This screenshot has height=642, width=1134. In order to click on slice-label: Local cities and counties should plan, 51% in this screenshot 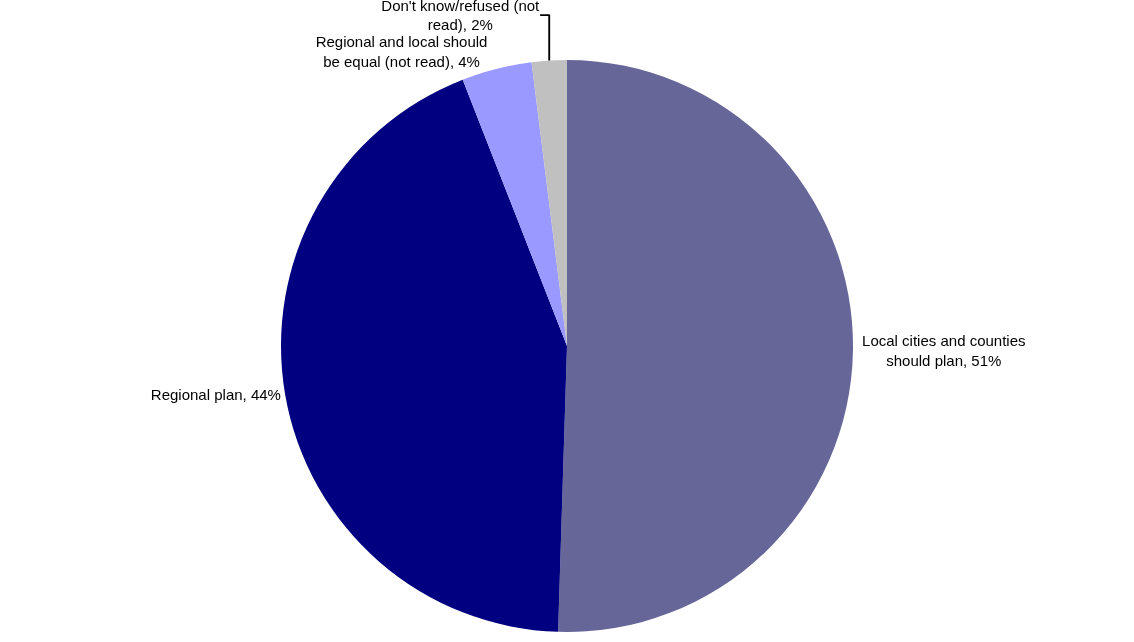, I will do `click(944, 350)`.